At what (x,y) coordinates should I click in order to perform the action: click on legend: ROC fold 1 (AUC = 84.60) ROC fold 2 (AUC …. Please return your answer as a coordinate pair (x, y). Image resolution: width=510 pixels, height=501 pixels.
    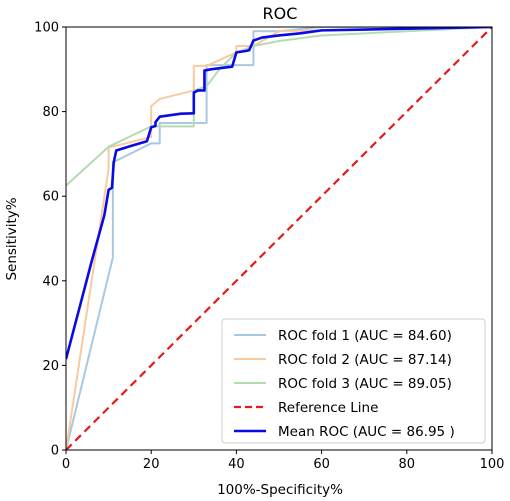
    Looking at the image, I should click on (353, 381).